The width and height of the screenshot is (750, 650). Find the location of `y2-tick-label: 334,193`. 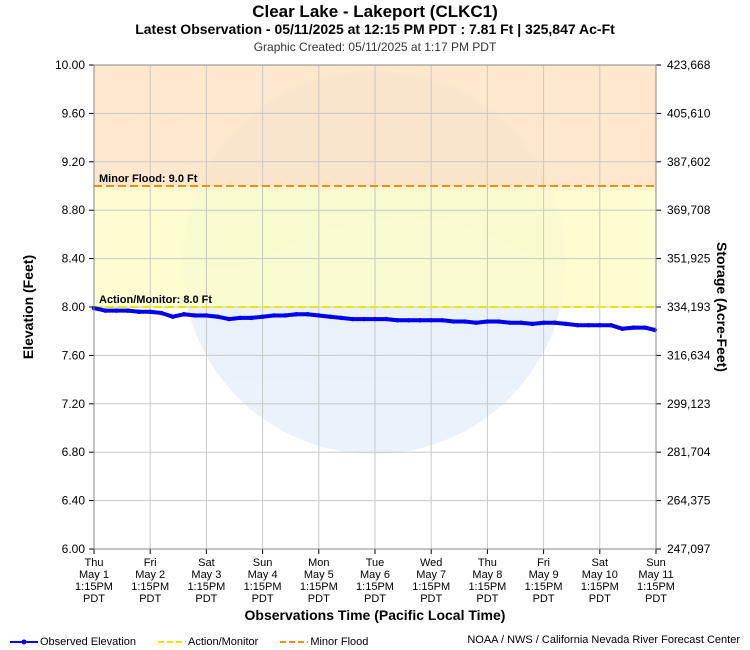

y2-tick-label: 334,193 is located at coordinates (689, 307).